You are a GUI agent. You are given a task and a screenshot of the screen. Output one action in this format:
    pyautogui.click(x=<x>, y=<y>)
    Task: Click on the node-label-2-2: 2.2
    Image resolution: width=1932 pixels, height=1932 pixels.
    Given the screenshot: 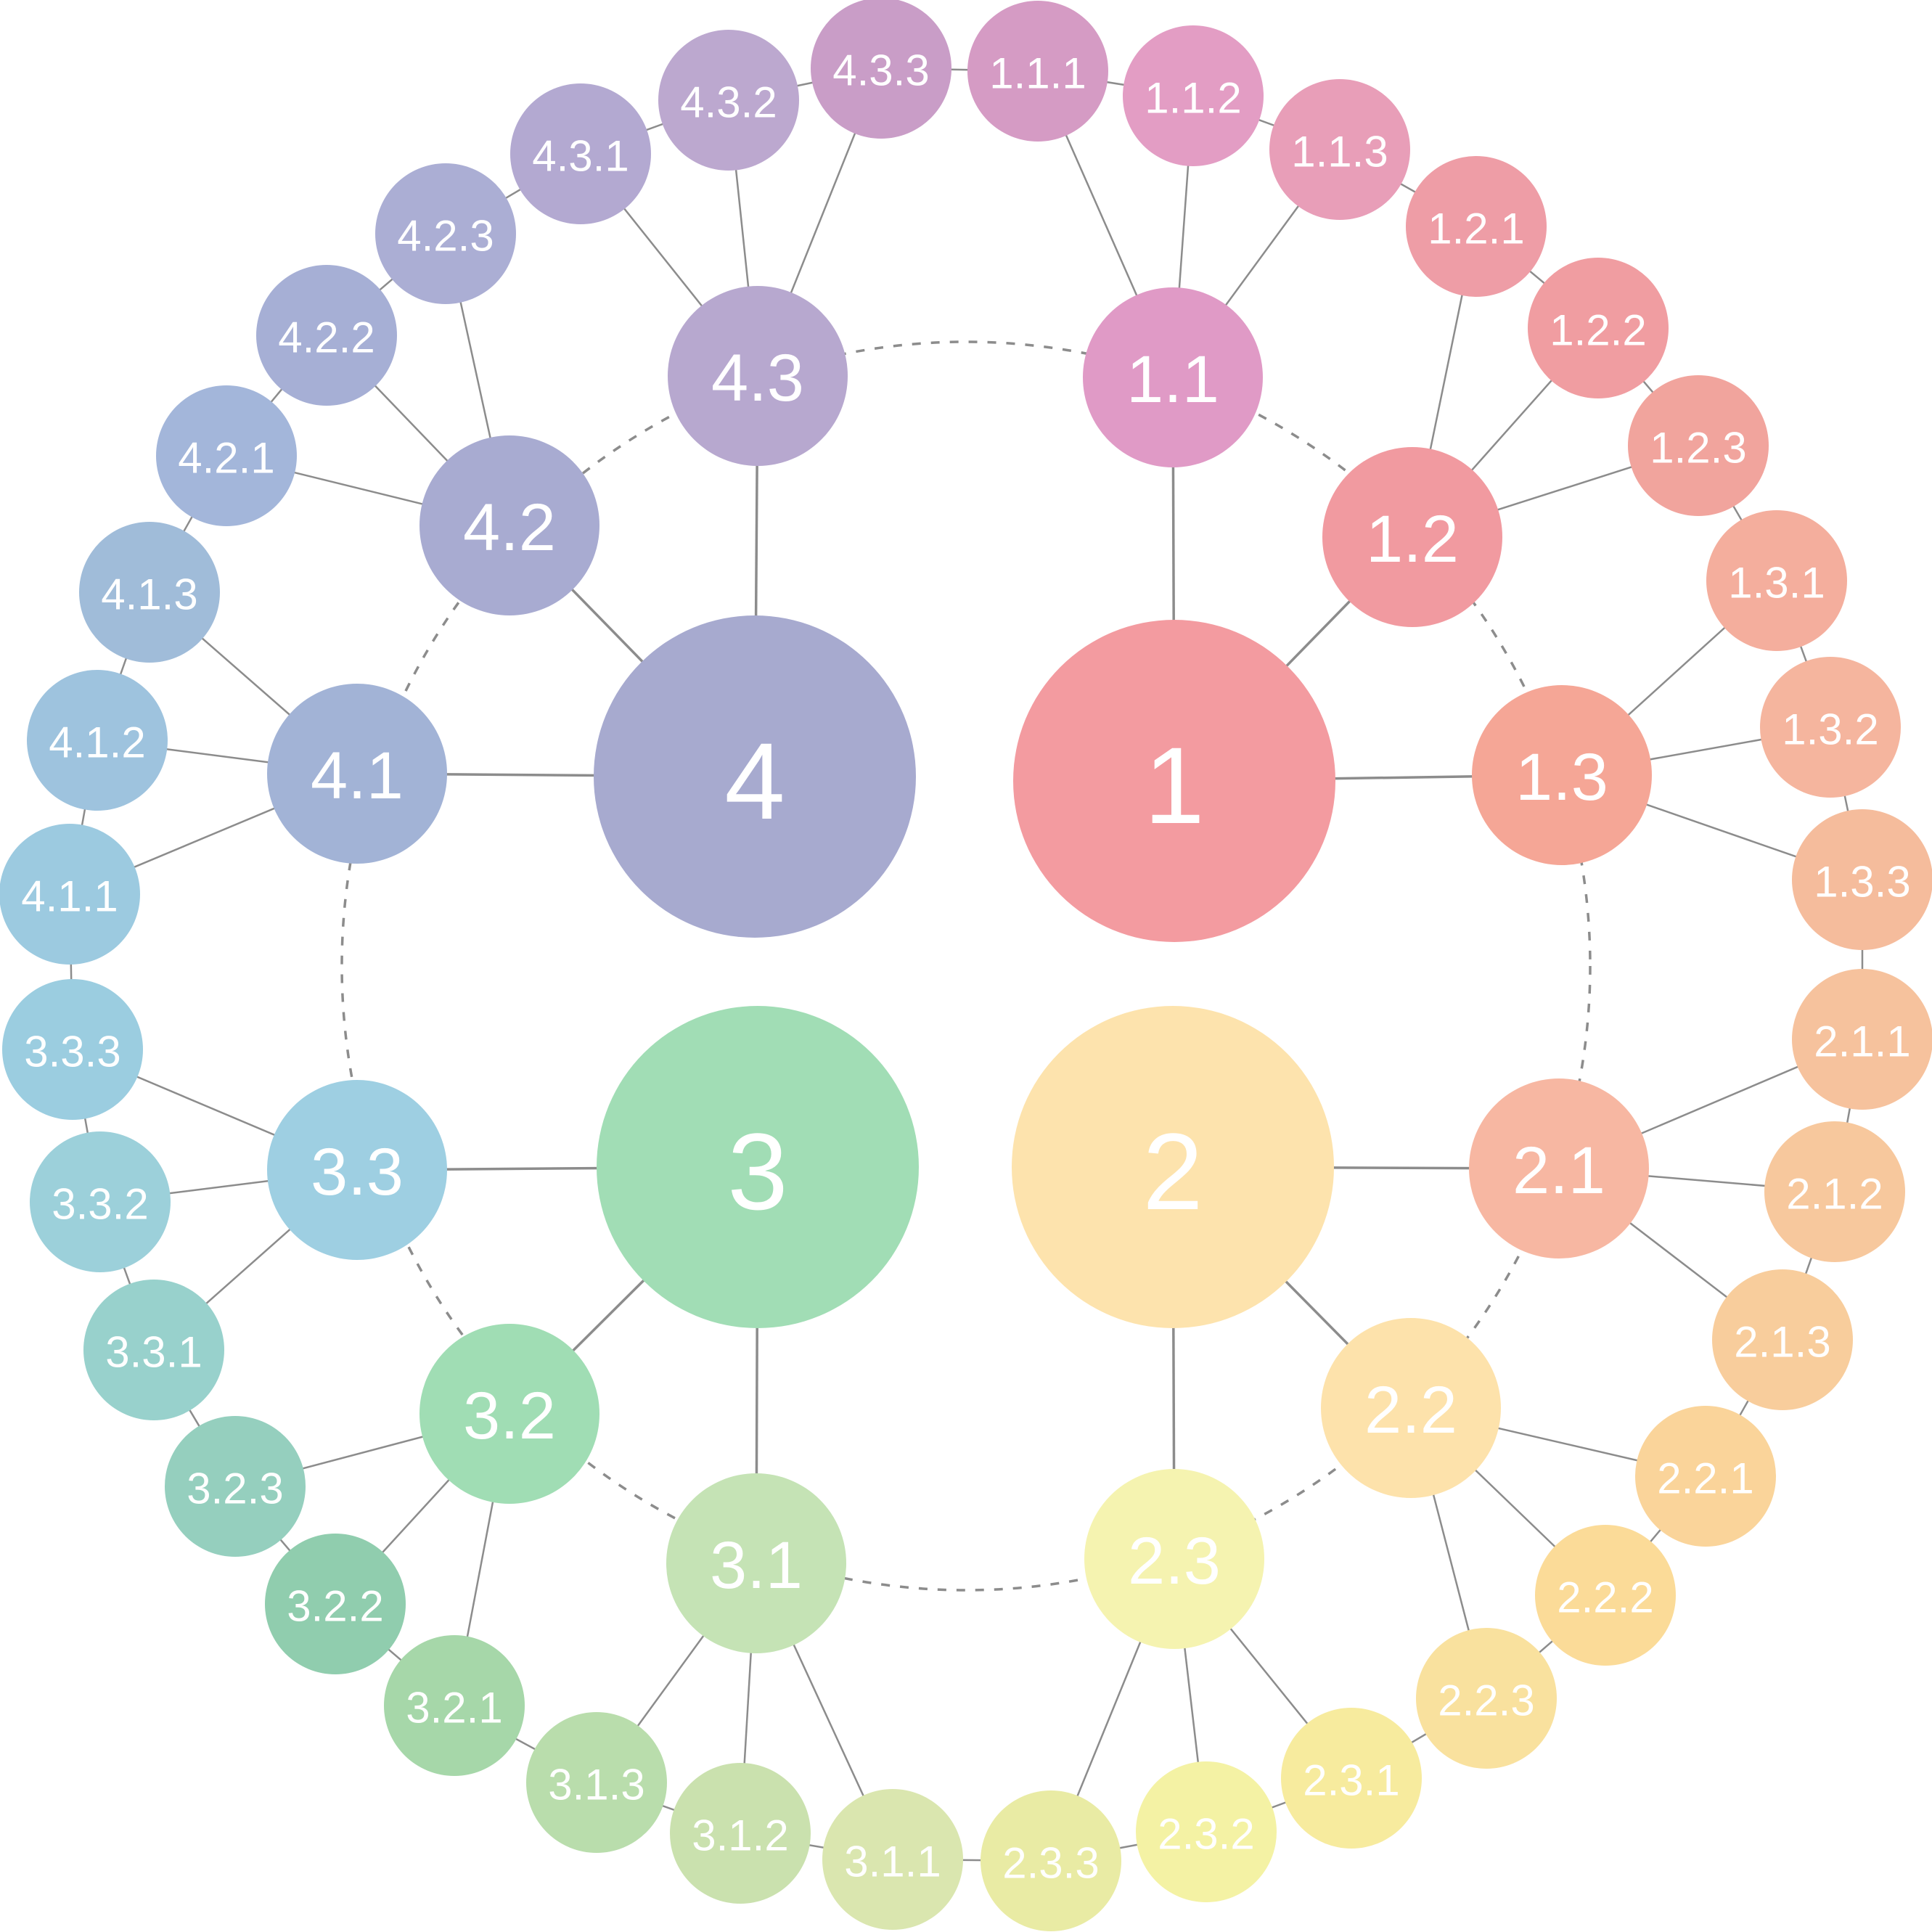 What is the action you would take?
    pyautogui.click(x=1411, y=1410)
    